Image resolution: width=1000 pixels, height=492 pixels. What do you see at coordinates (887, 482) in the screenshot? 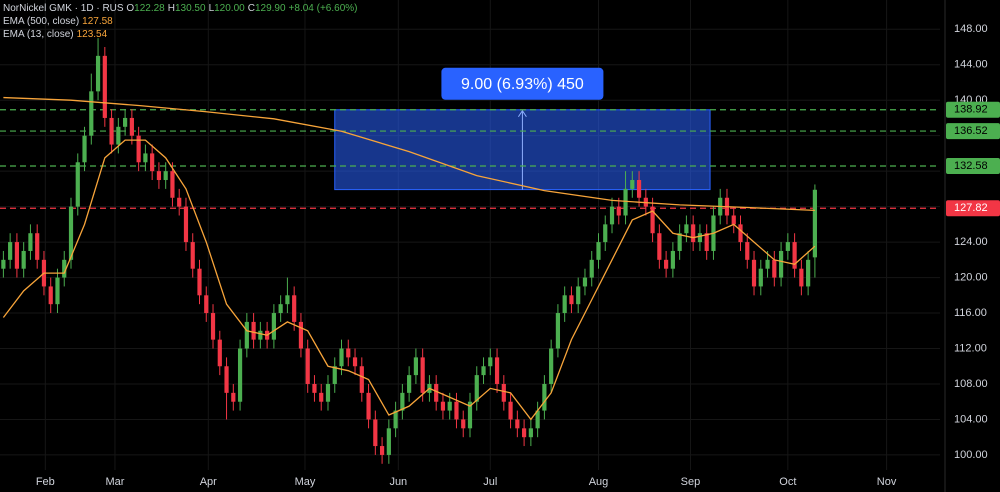
I see `x-tick-label: Nov` at bounding box center [887, 482].